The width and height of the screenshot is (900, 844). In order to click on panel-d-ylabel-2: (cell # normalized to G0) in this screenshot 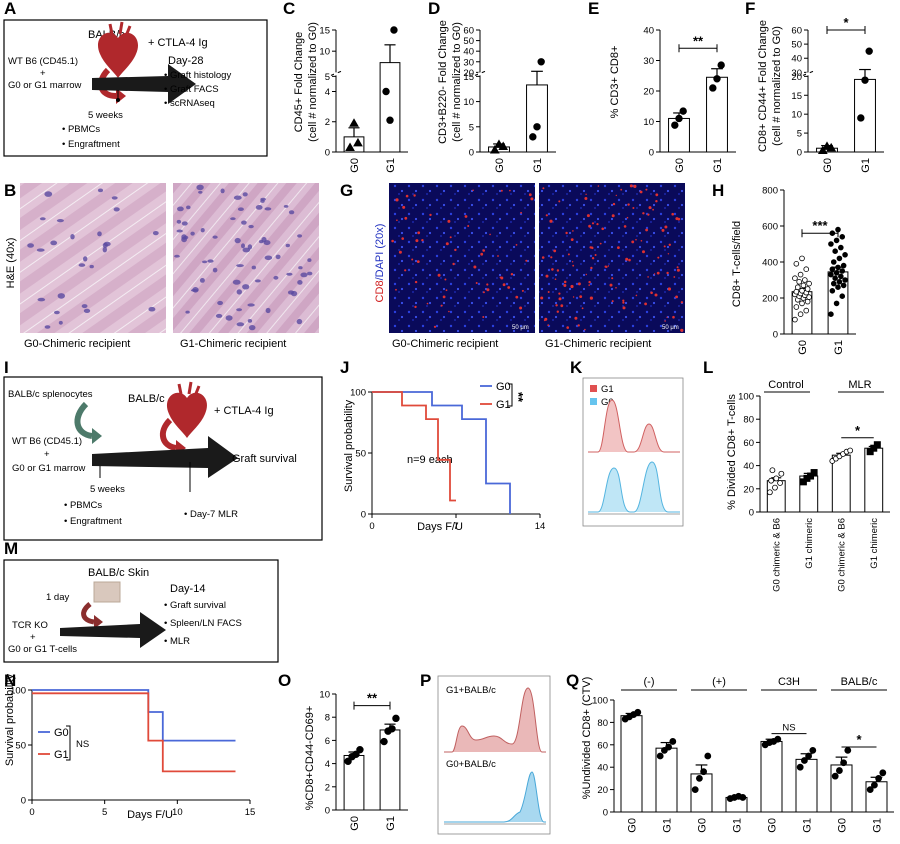, I will do `click(457, 82)`.